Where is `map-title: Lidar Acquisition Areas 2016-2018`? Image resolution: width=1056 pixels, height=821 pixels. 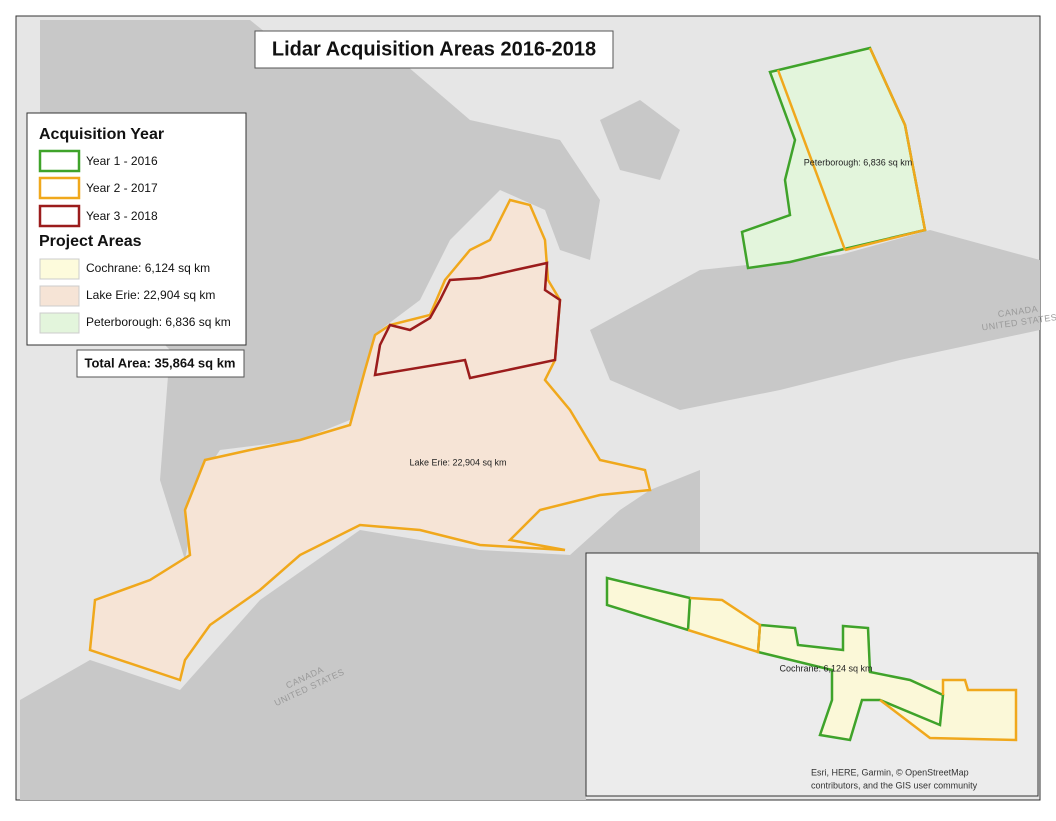 map-title: Lidar Acquisition Areas 2016-2018 is located at coordinates (434, 49).